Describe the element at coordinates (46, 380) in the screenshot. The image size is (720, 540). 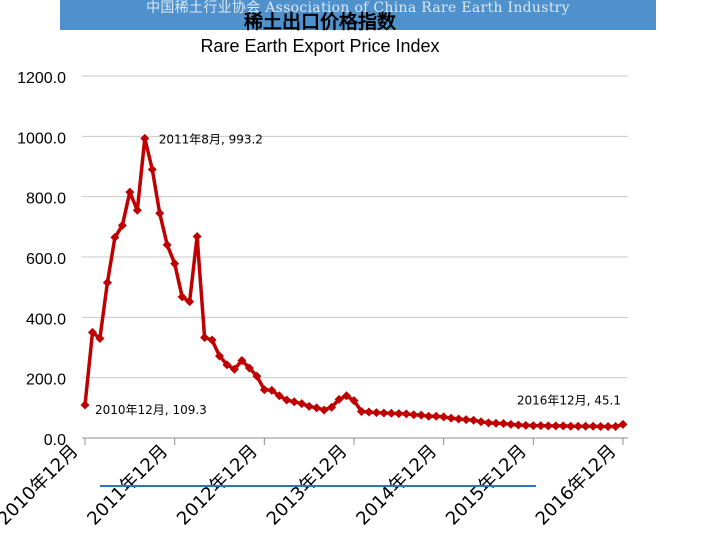
I see `y-tick-label: 200.0` at that location.